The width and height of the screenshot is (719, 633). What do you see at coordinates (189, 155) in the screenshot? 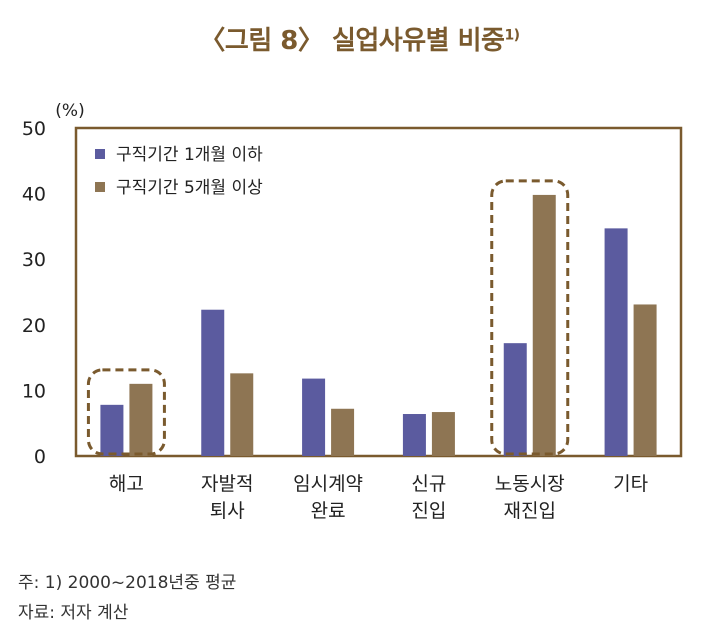
I see `legend-label: 구직기간 1개월 이하` at bounding box center [189, 155].